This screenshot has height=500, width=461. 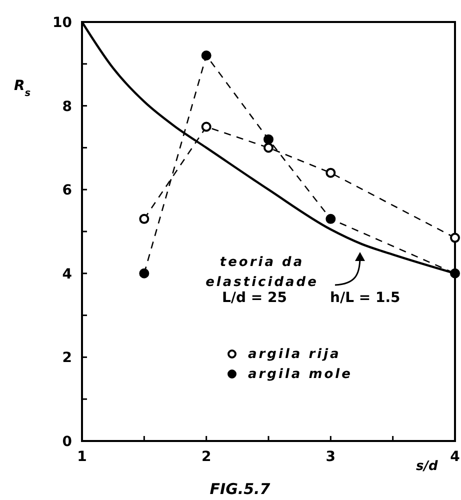 I want to click on x-tick-label: 4, so click(x=455, y=457).